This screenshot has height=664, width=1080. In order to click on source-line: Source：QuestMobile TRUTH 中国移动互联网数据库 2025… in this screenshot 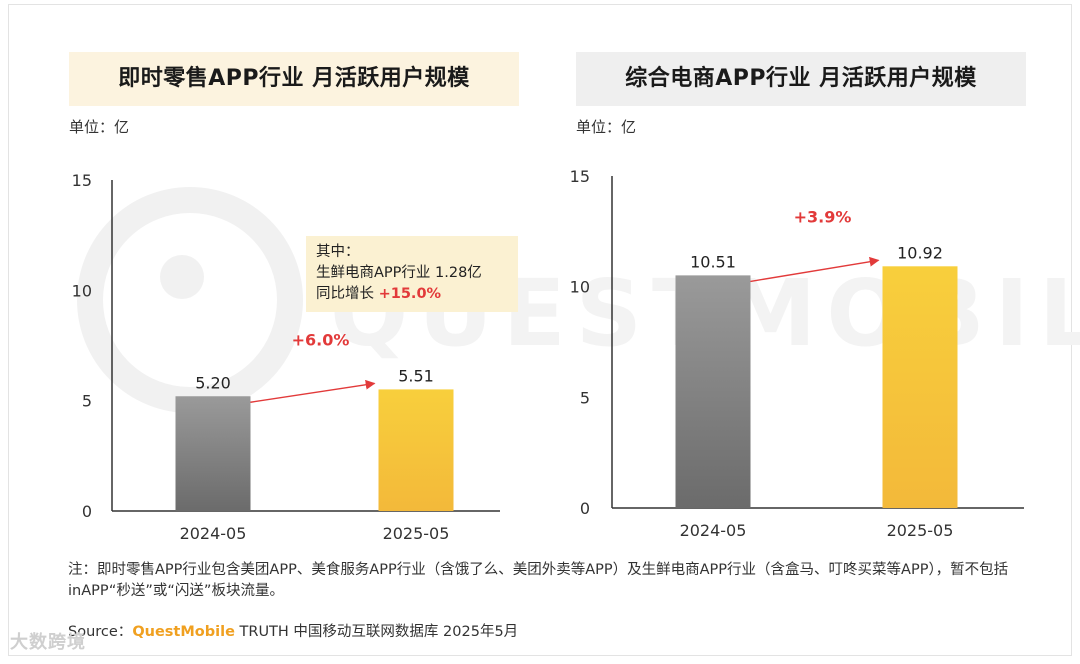, I will do `click(293, 630)`.